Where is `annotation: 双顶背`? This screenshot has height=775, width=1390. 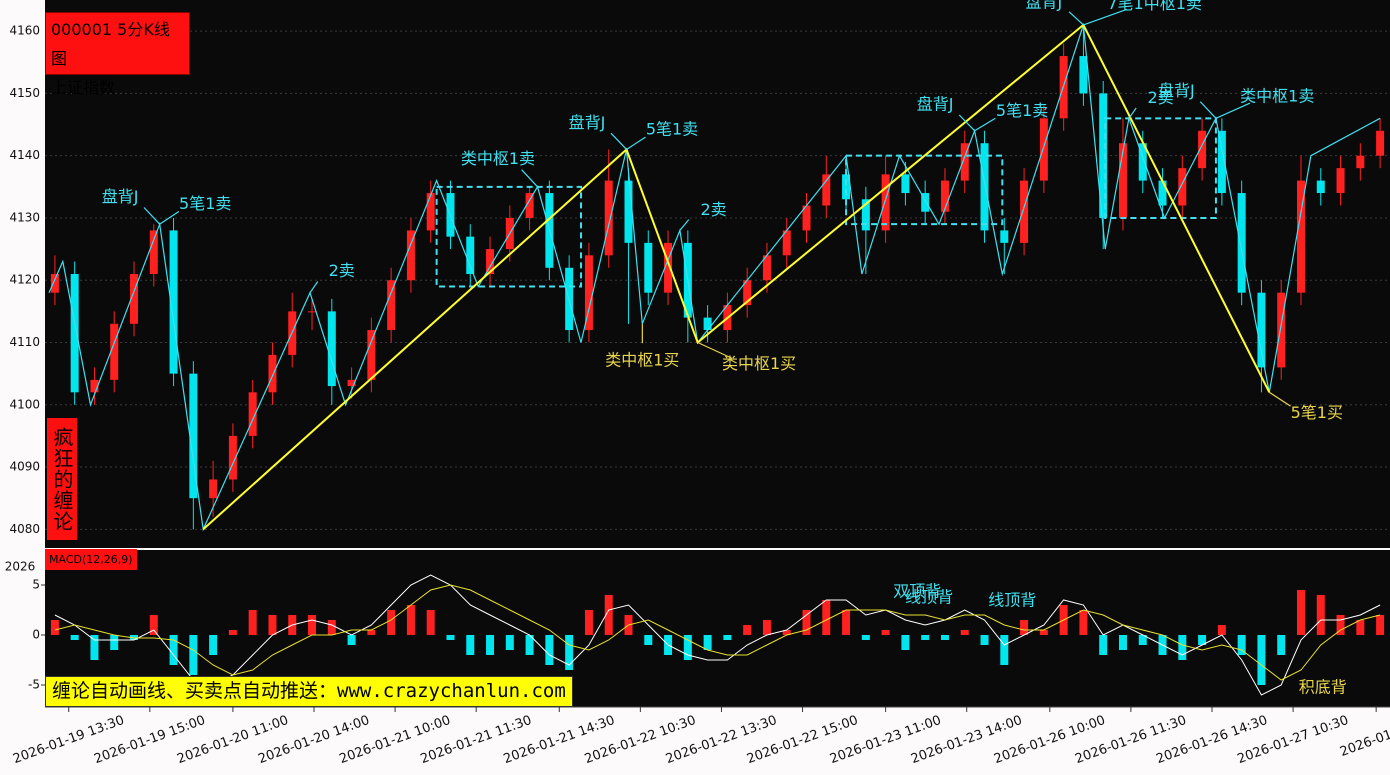
annotation: 双顶背 is located at coordinates (917, 591).